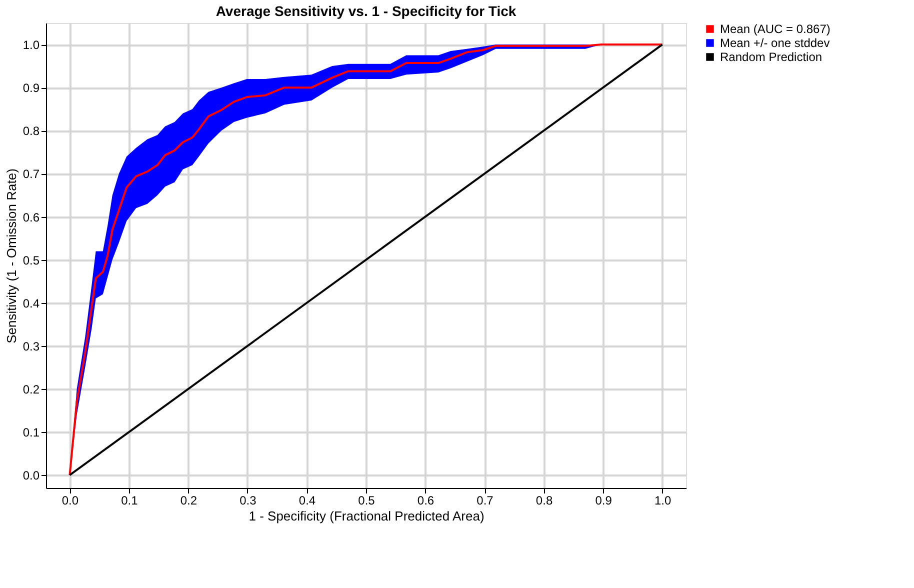 This screenshot has height=588, width=914. I want to click on x-tick-label: 0.6, so click(425, 501).